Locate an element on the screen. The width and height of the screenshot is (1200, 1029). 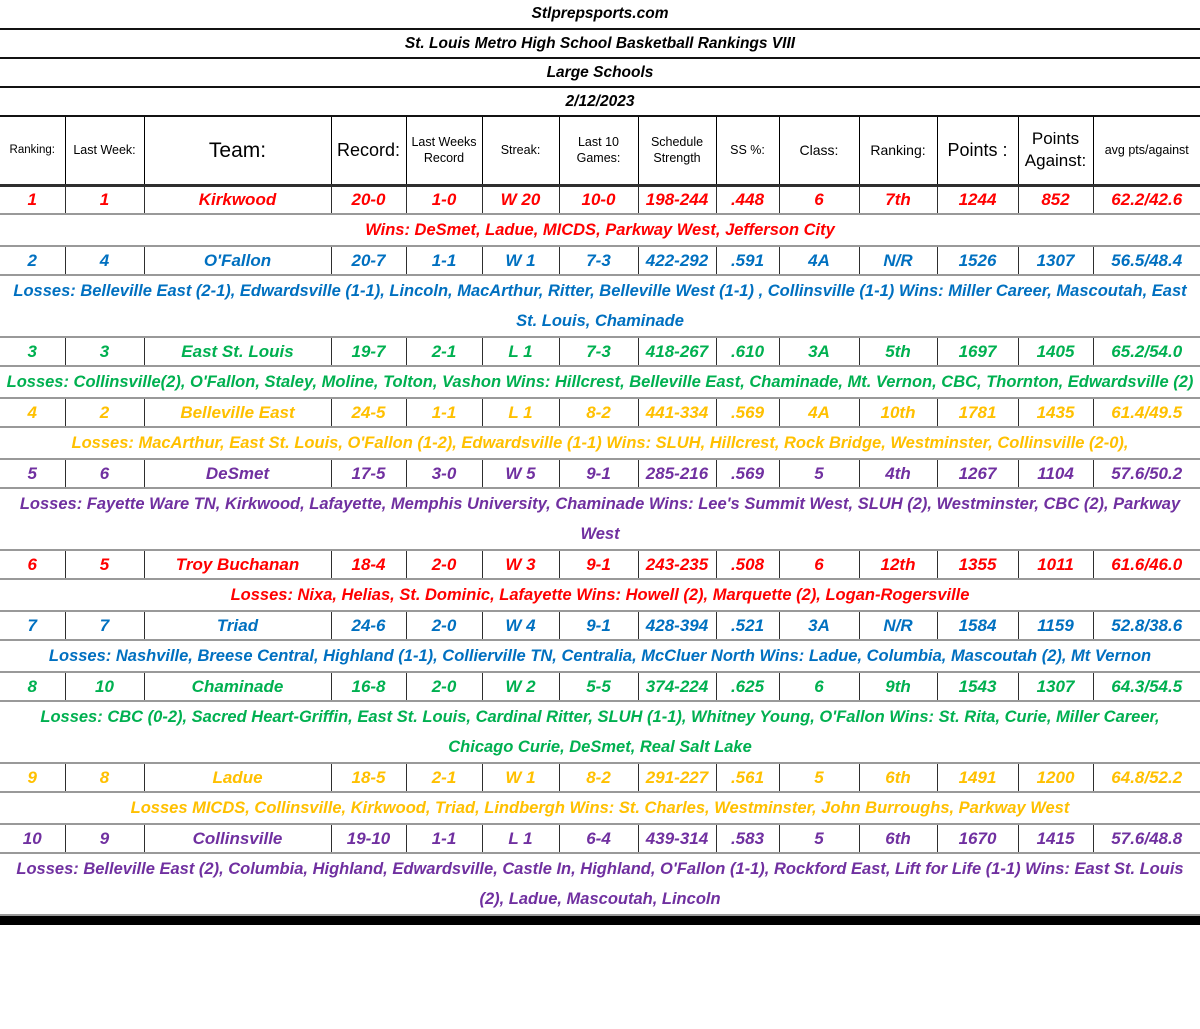
team-points-cell: 1244 is located at coordinates (977, 199).